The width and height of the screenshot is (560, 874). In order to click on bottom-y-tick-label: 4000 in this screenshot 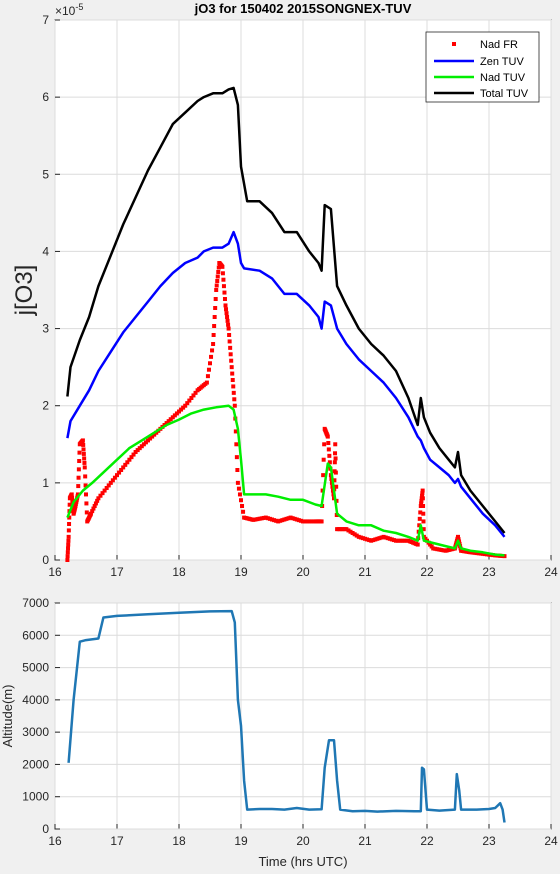, I will do `click(35, 700)`.